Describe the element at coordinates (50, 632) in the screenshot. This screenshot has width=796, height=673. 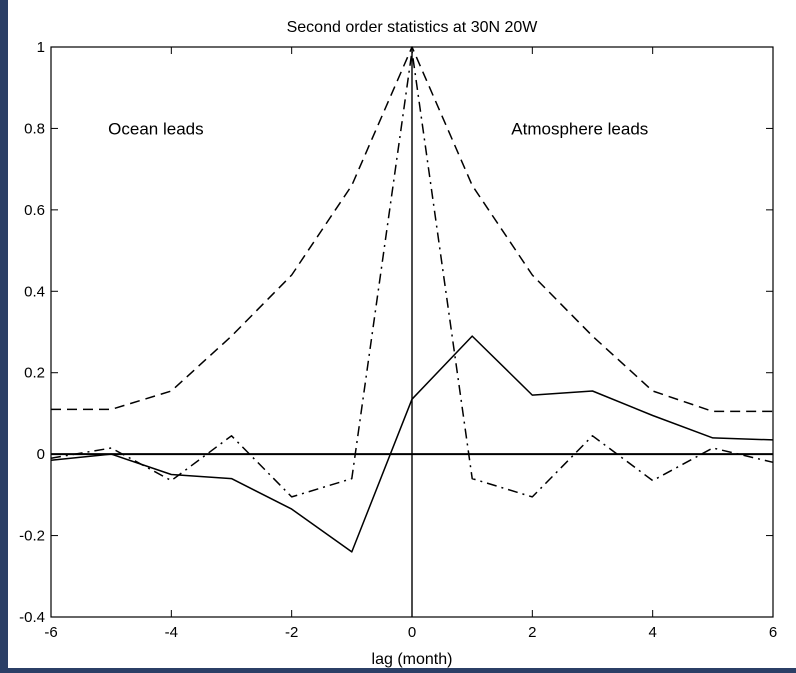
I see `x-tick-label: -6` at that location.